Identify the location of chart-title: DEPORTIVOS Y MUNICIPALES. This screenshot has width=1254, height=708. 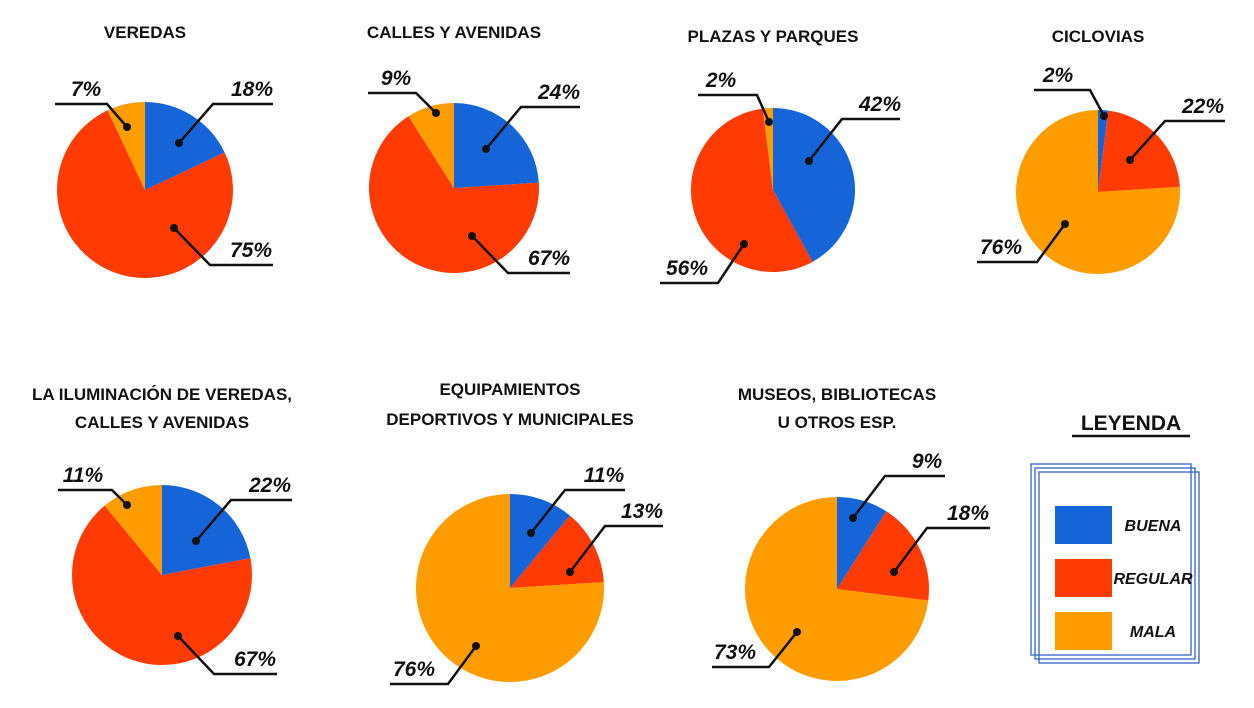
(510, 419).